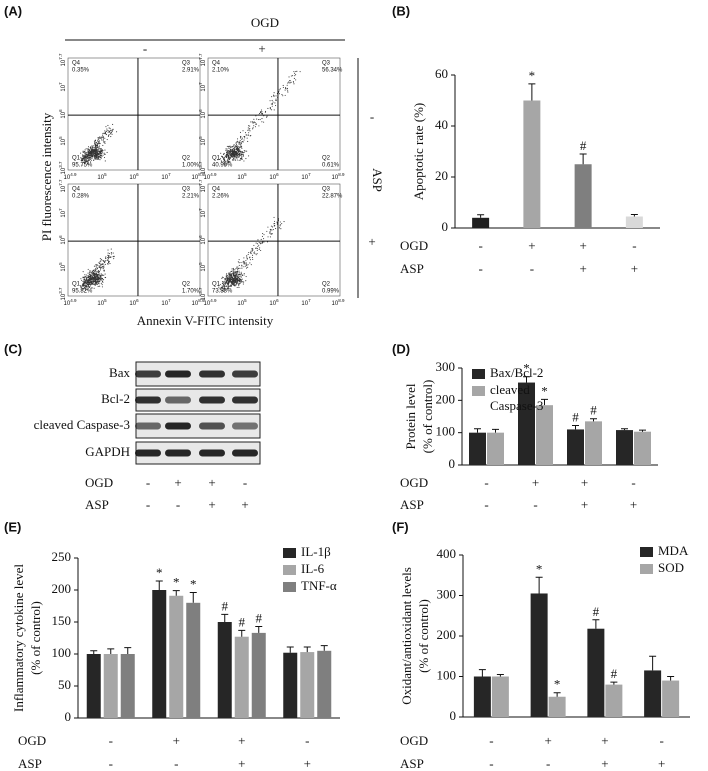 The width and height of the screenshot is (708, 771). Describe the element at coordinates (445, 226) in the screenshot. I see `y-tick-label: 0` at that location.